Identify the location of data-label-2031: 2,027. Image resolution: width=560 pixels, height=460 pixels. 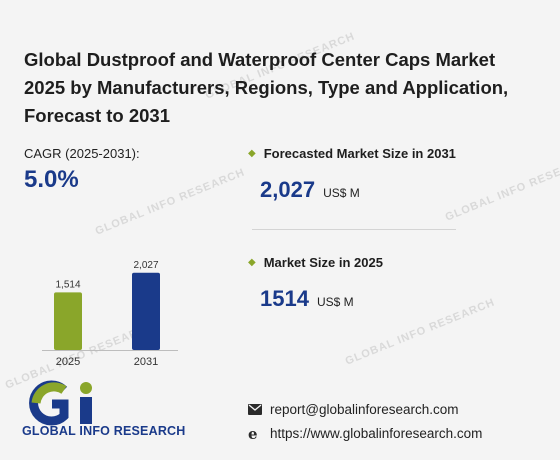
(145, 265).